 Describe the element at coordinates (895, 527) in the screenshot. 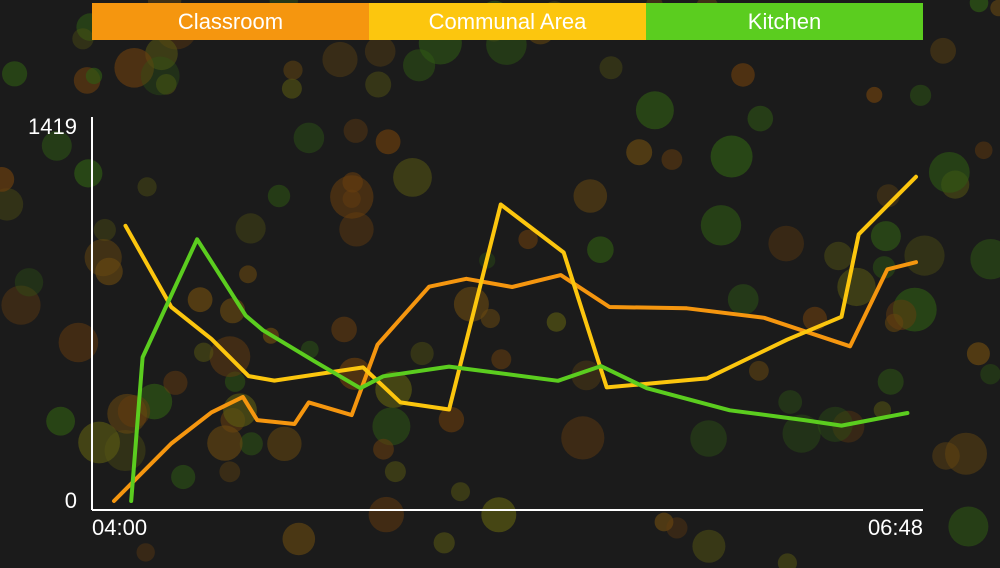

I see `x-tick-label-end: 06:48` at that location.